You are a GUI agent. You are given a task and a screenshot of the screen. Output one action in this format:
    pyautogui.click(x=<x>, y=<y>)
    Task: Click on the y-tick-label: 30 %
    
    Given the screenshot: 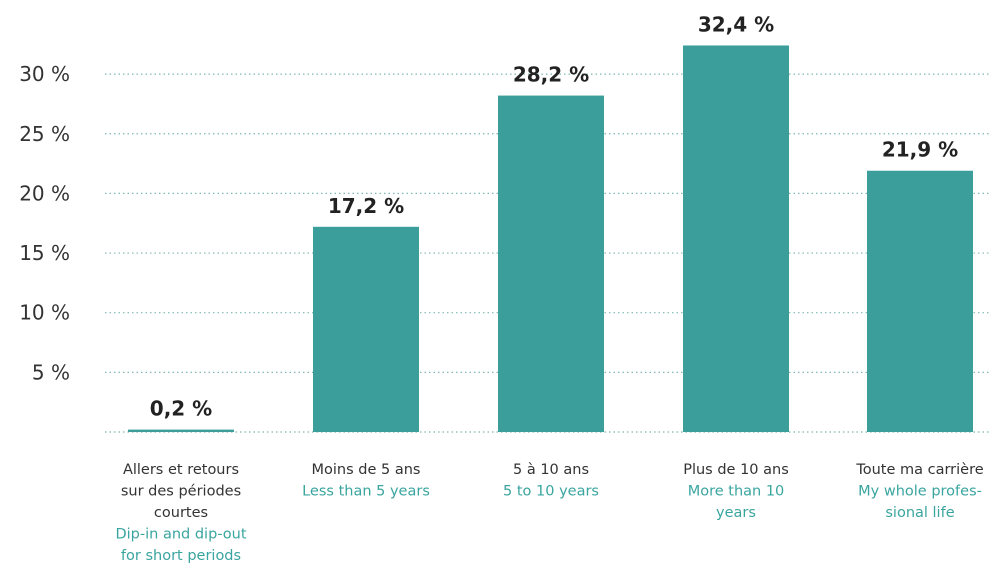 What is the action you would take?
    pyautogui.click(x=44, y=74)
    